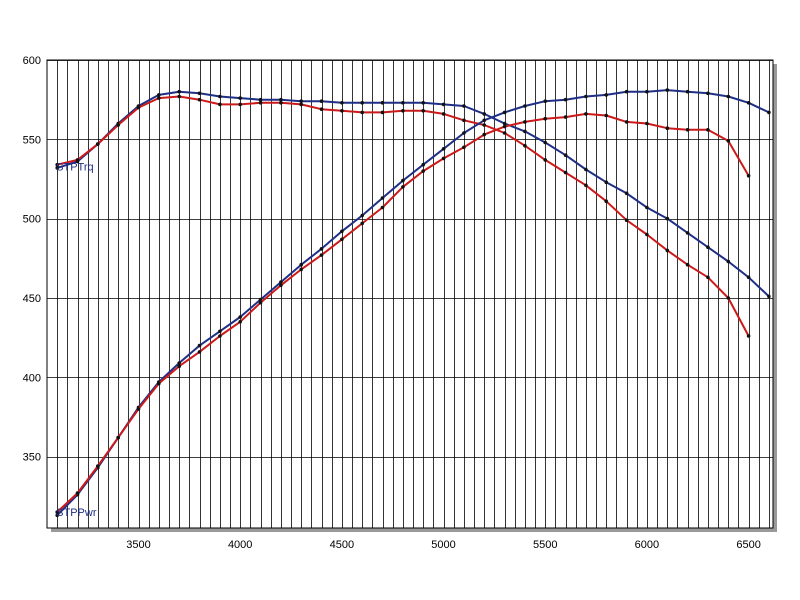  Describe the element at coordinates (443, 545) in the screenshot. I see `x-tick-label: 5000` at that location.